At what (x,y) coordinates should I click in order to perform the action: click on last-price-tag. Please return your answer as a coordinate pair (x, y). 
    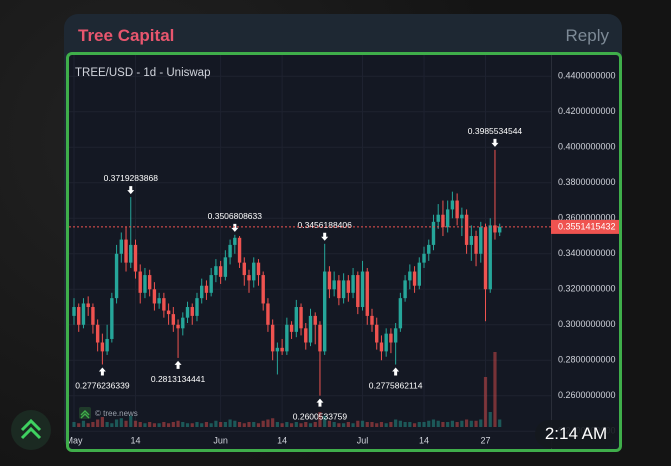
    Looking at the image, I should click on (585, 226).